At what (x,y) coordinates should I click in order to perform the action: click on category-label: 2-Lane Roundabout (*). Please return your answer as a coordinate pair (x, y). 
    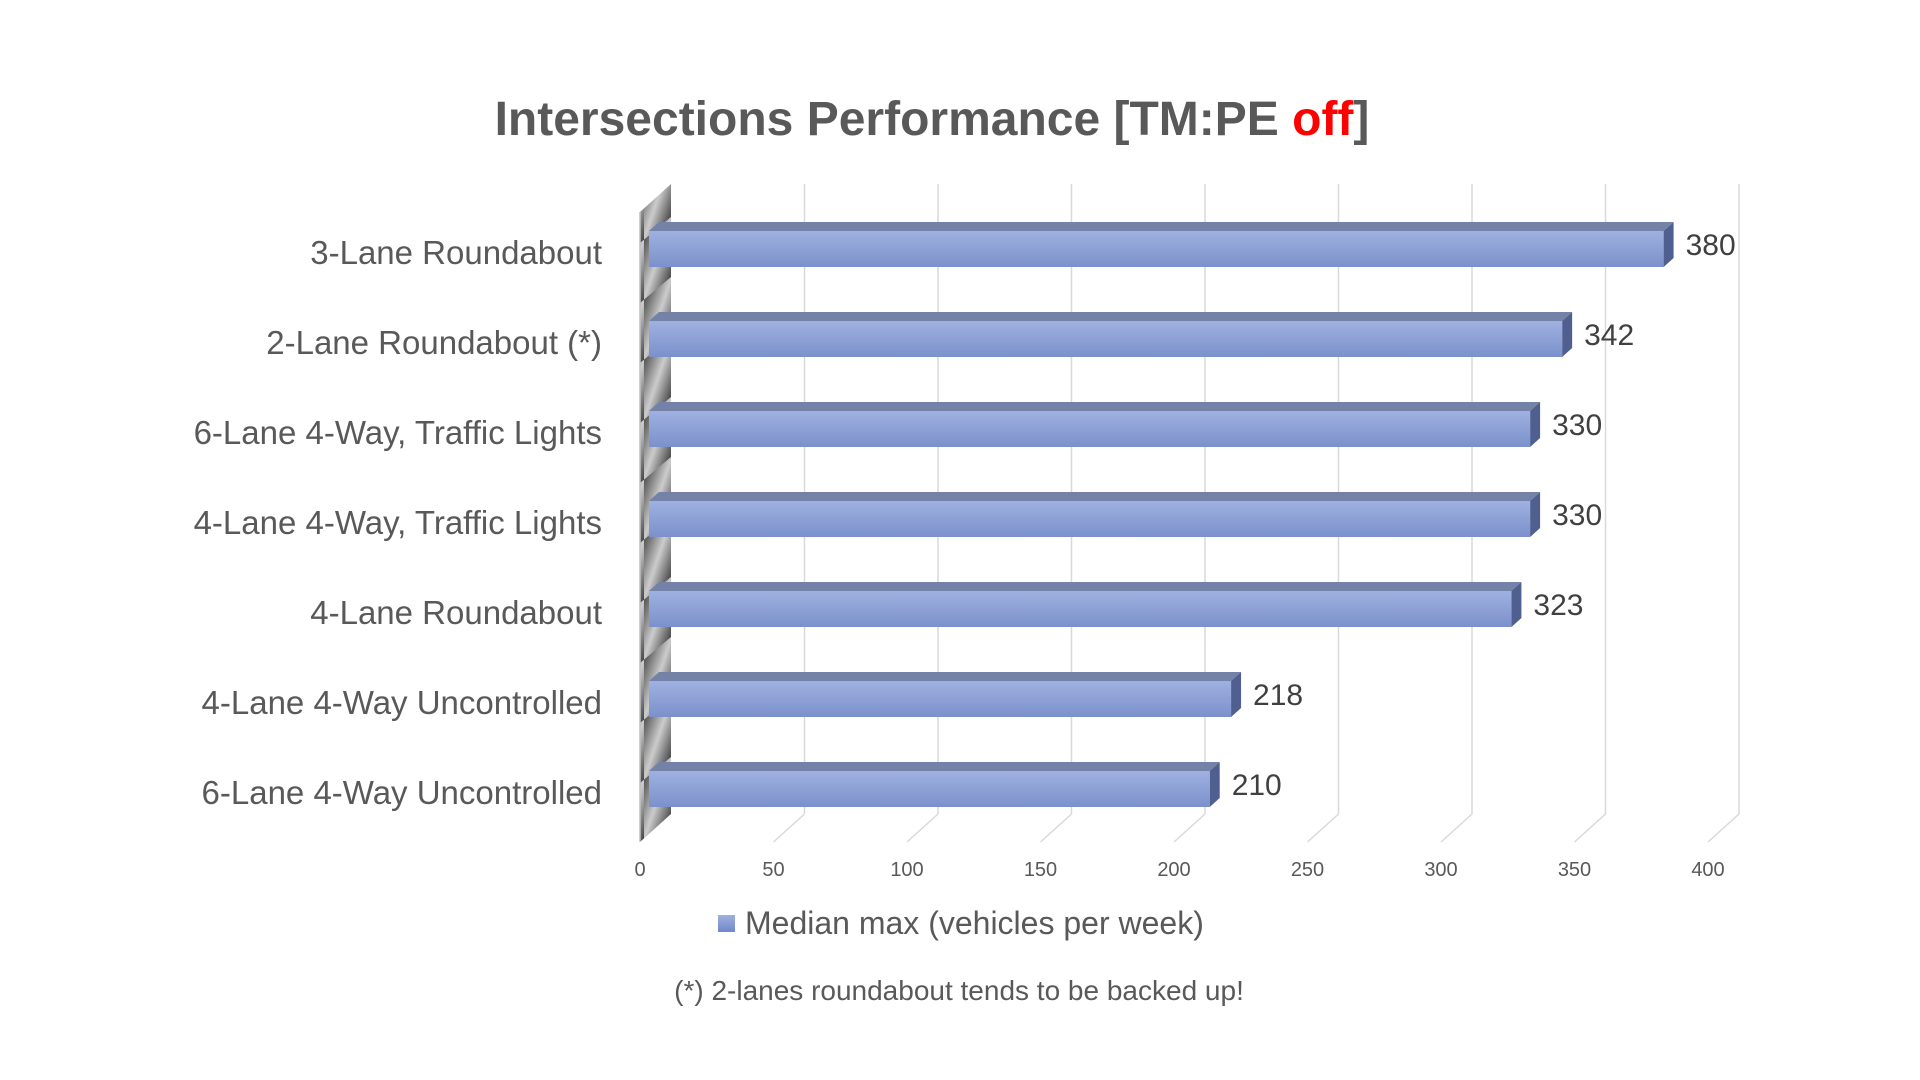
    Looking at the image, I should click on (434, 342).